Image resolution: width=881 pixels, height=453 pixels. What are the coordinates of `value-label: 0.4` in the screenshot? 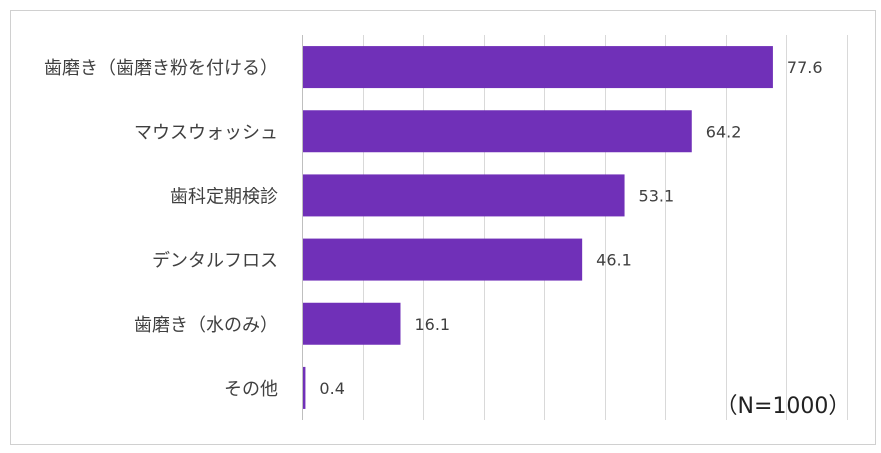 It's located at (331, 388).